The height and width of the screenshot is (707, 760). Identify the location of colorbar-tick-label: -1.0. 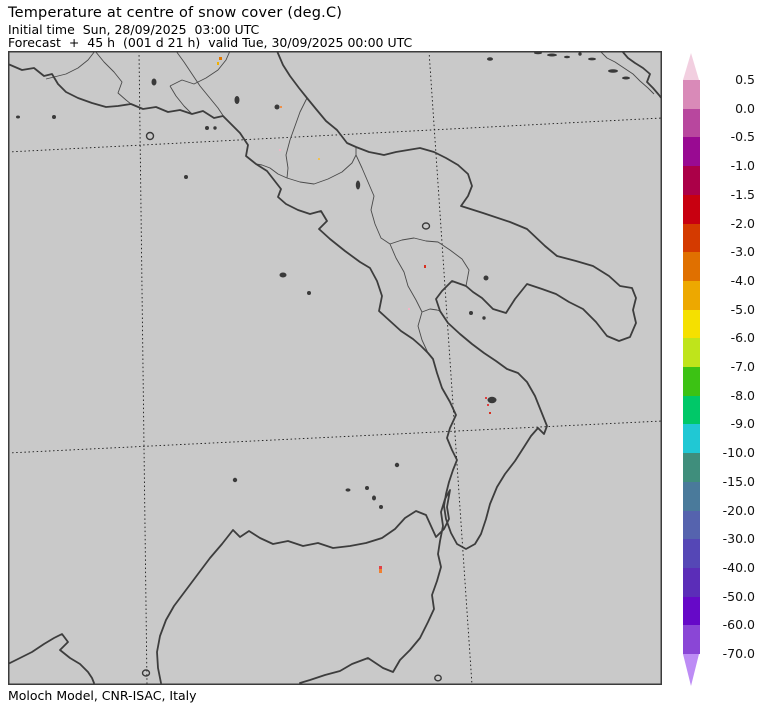
(742, 166).